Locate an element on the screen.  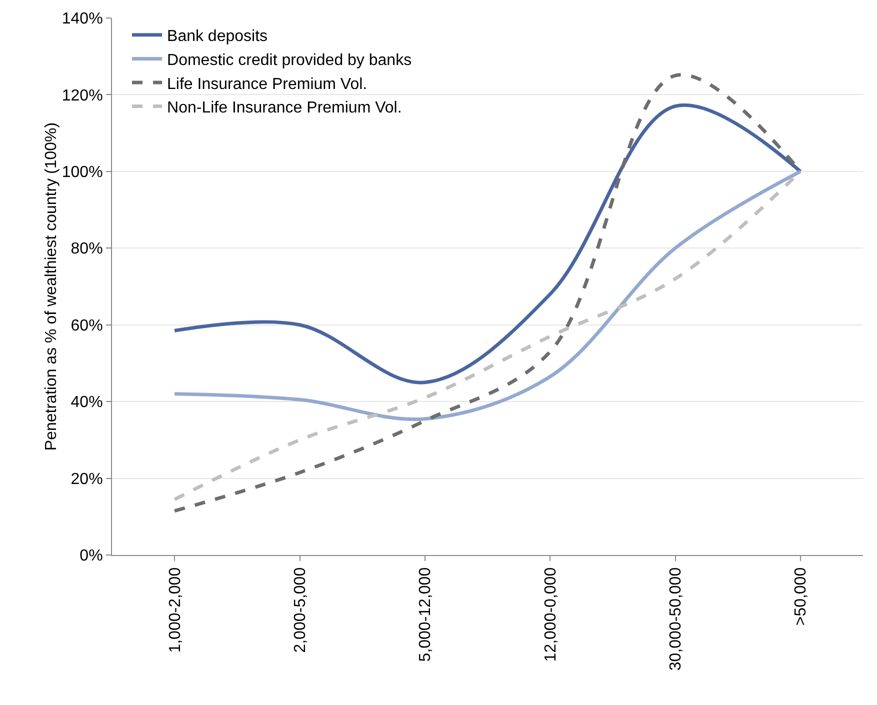
legend-label: Non-Life Insurance Premium Vol. is located at coordinates (284, 108).